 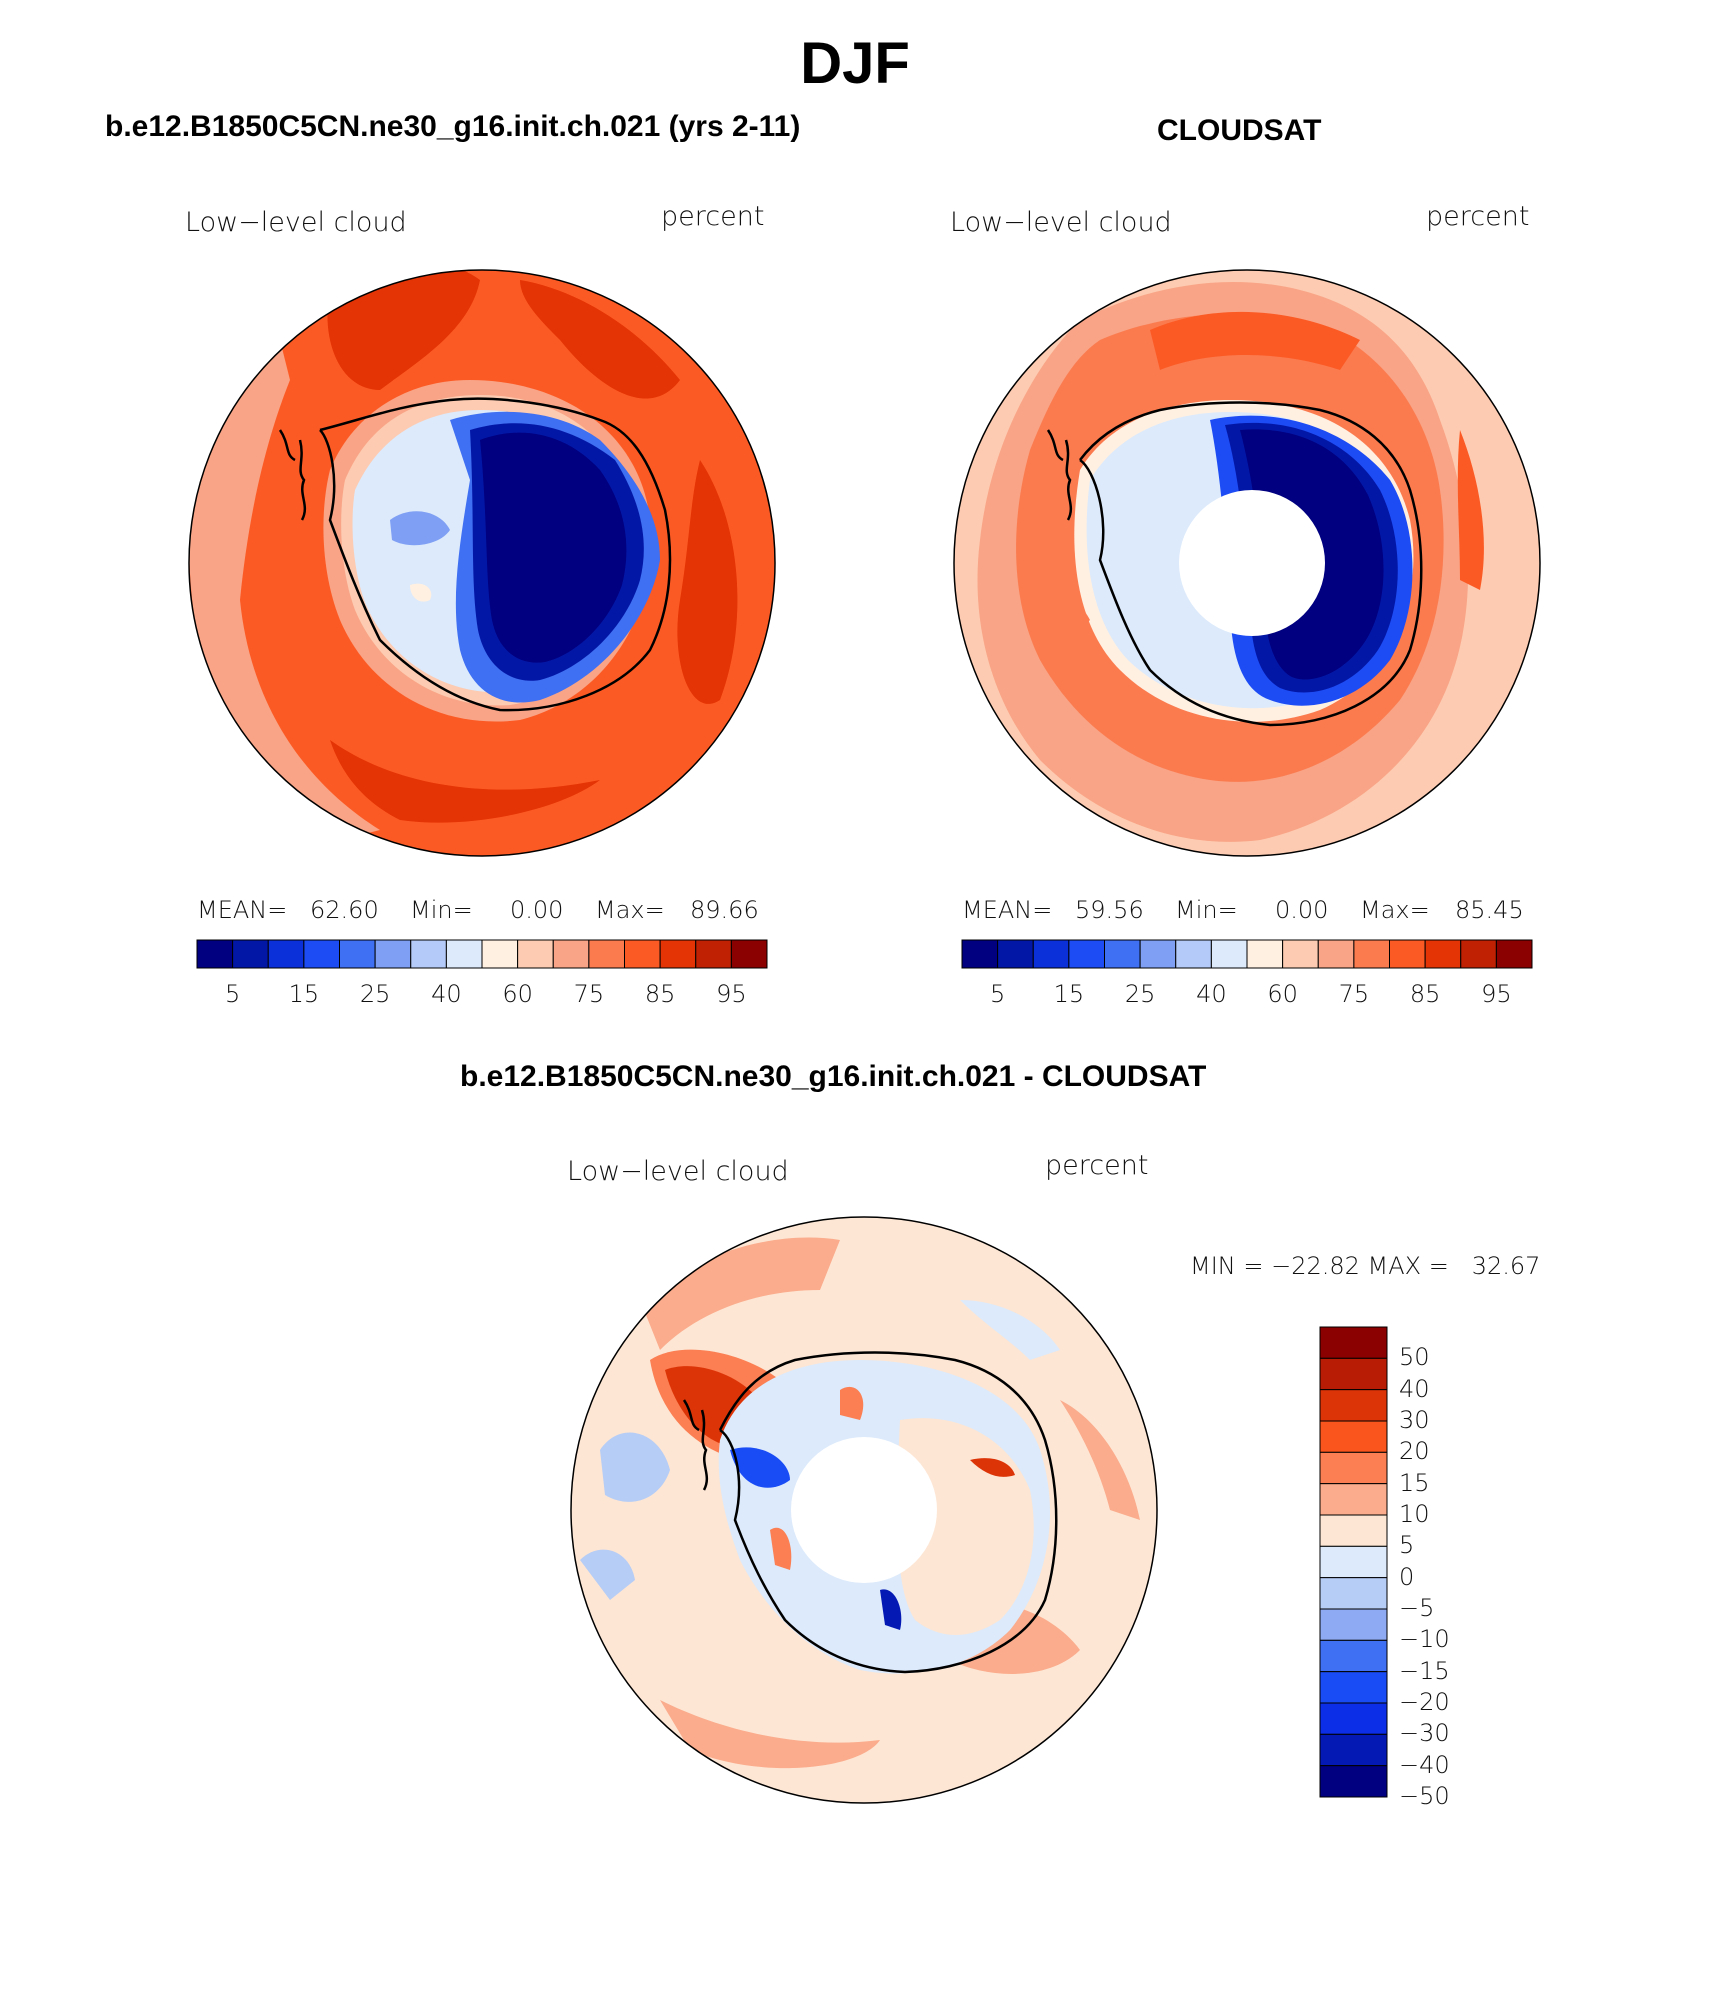 I want to click on model-colorbar-tick-label: 85, so click(x=660, y=994).